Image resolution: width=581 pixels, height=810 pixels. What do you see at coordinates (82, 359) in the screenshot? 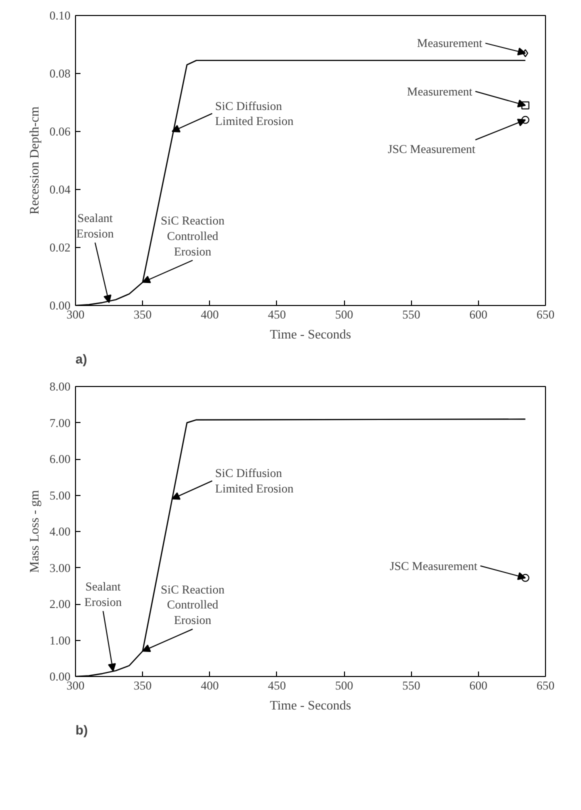
I see `text: a)` at bounding box center [82, 359].